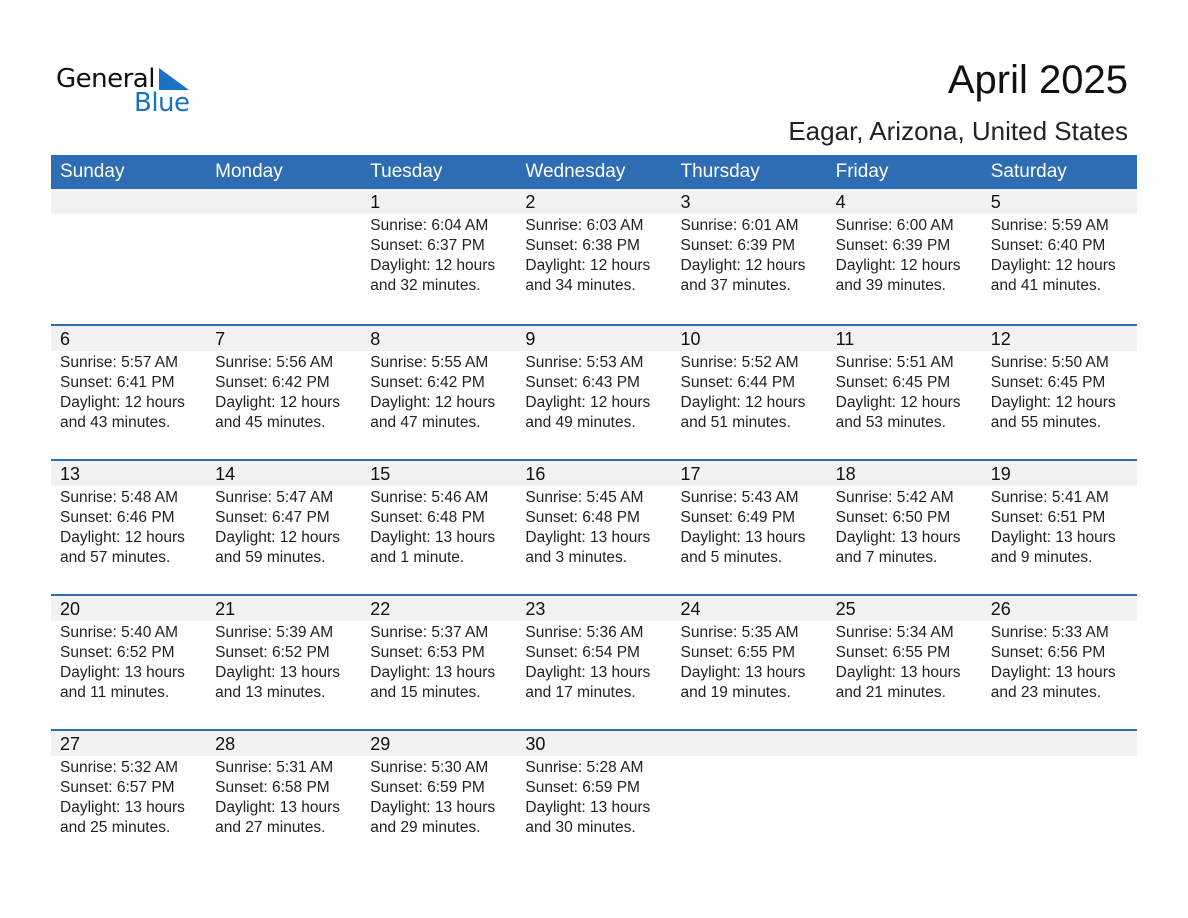  What do you see at coordinates (584, 767) in the screenshot?
I see `sunrise-text: Sunrise: 5:28 AM` at bounding box center [584, 767].